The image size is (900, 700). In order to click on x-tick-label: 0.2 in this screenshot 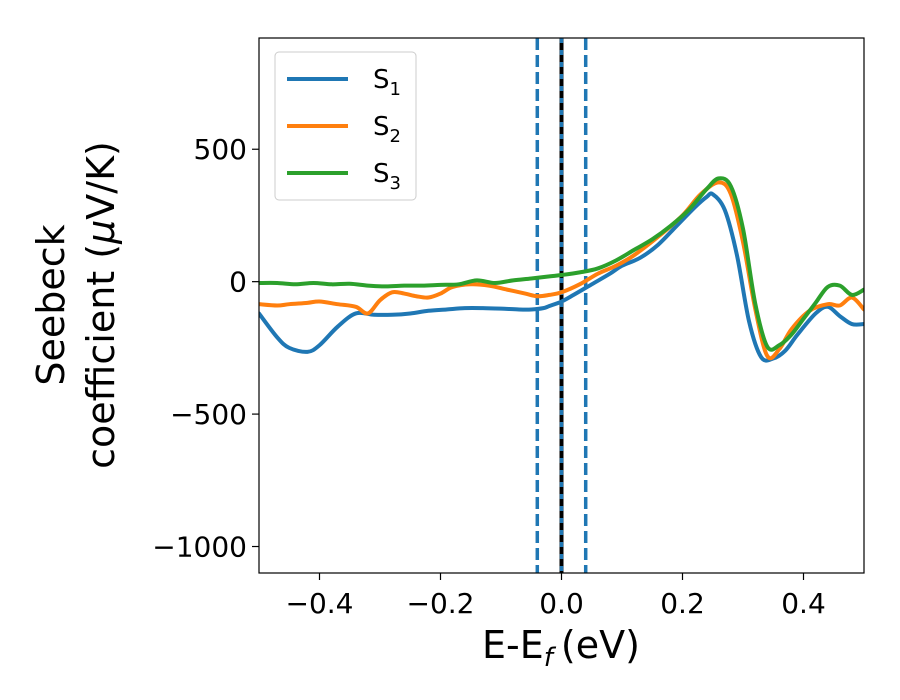, I will do `click(682, 603)`.